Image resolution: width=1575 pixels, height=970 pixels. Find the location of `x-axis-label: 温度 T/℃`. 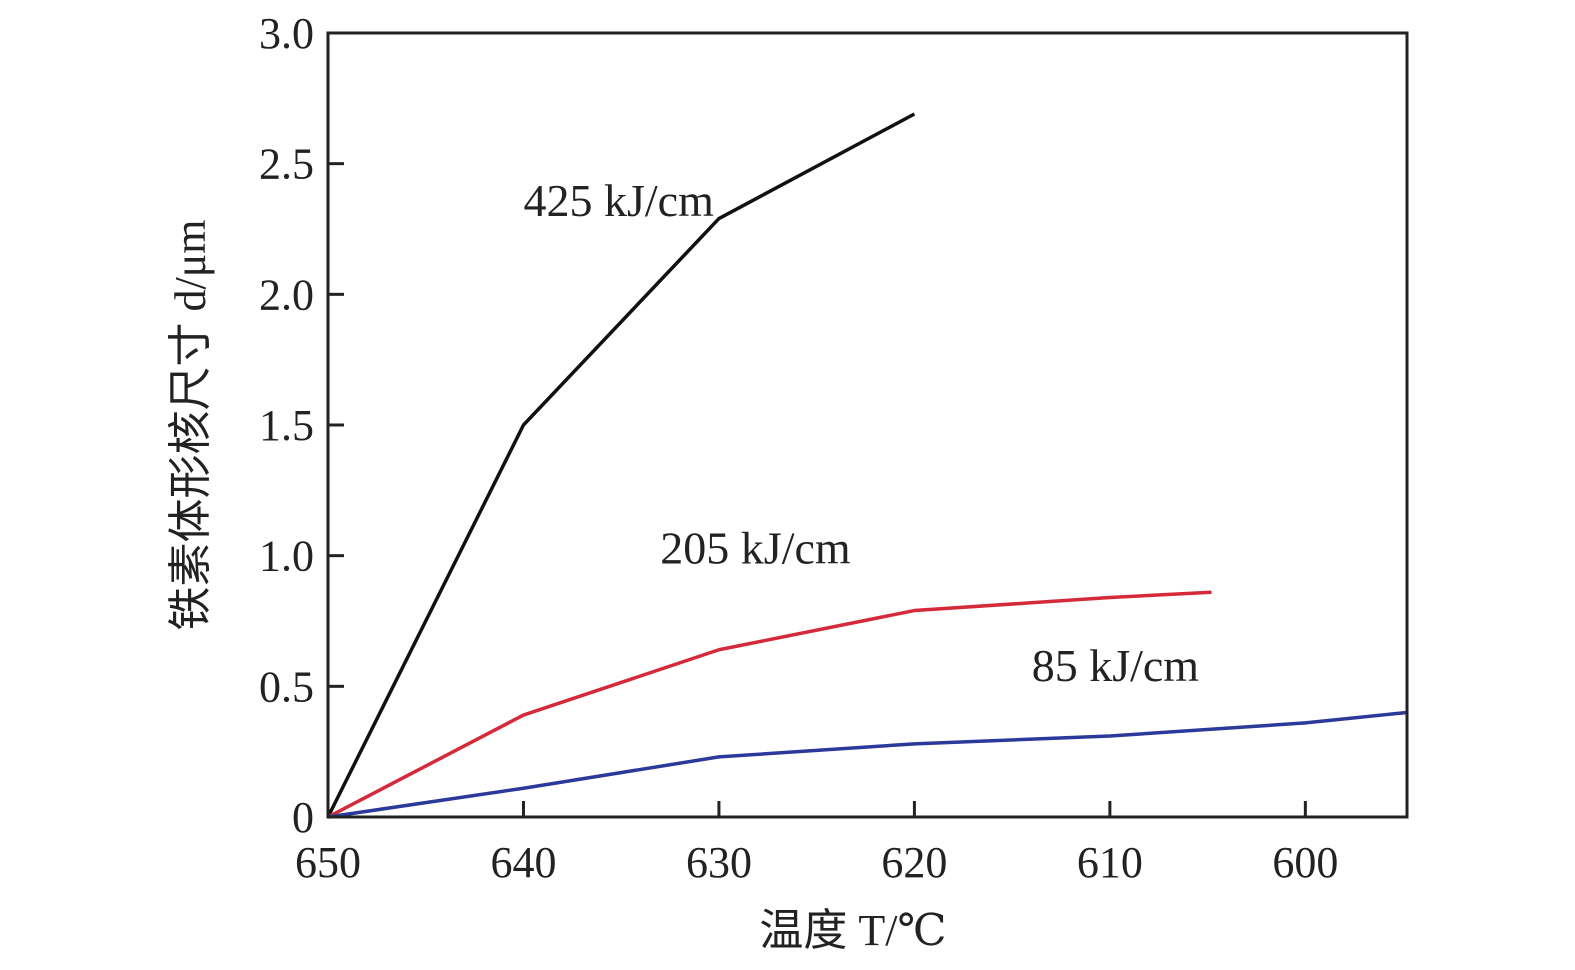

x-axis-label: 温度 T/℃ is located at coordinates (852, 930).